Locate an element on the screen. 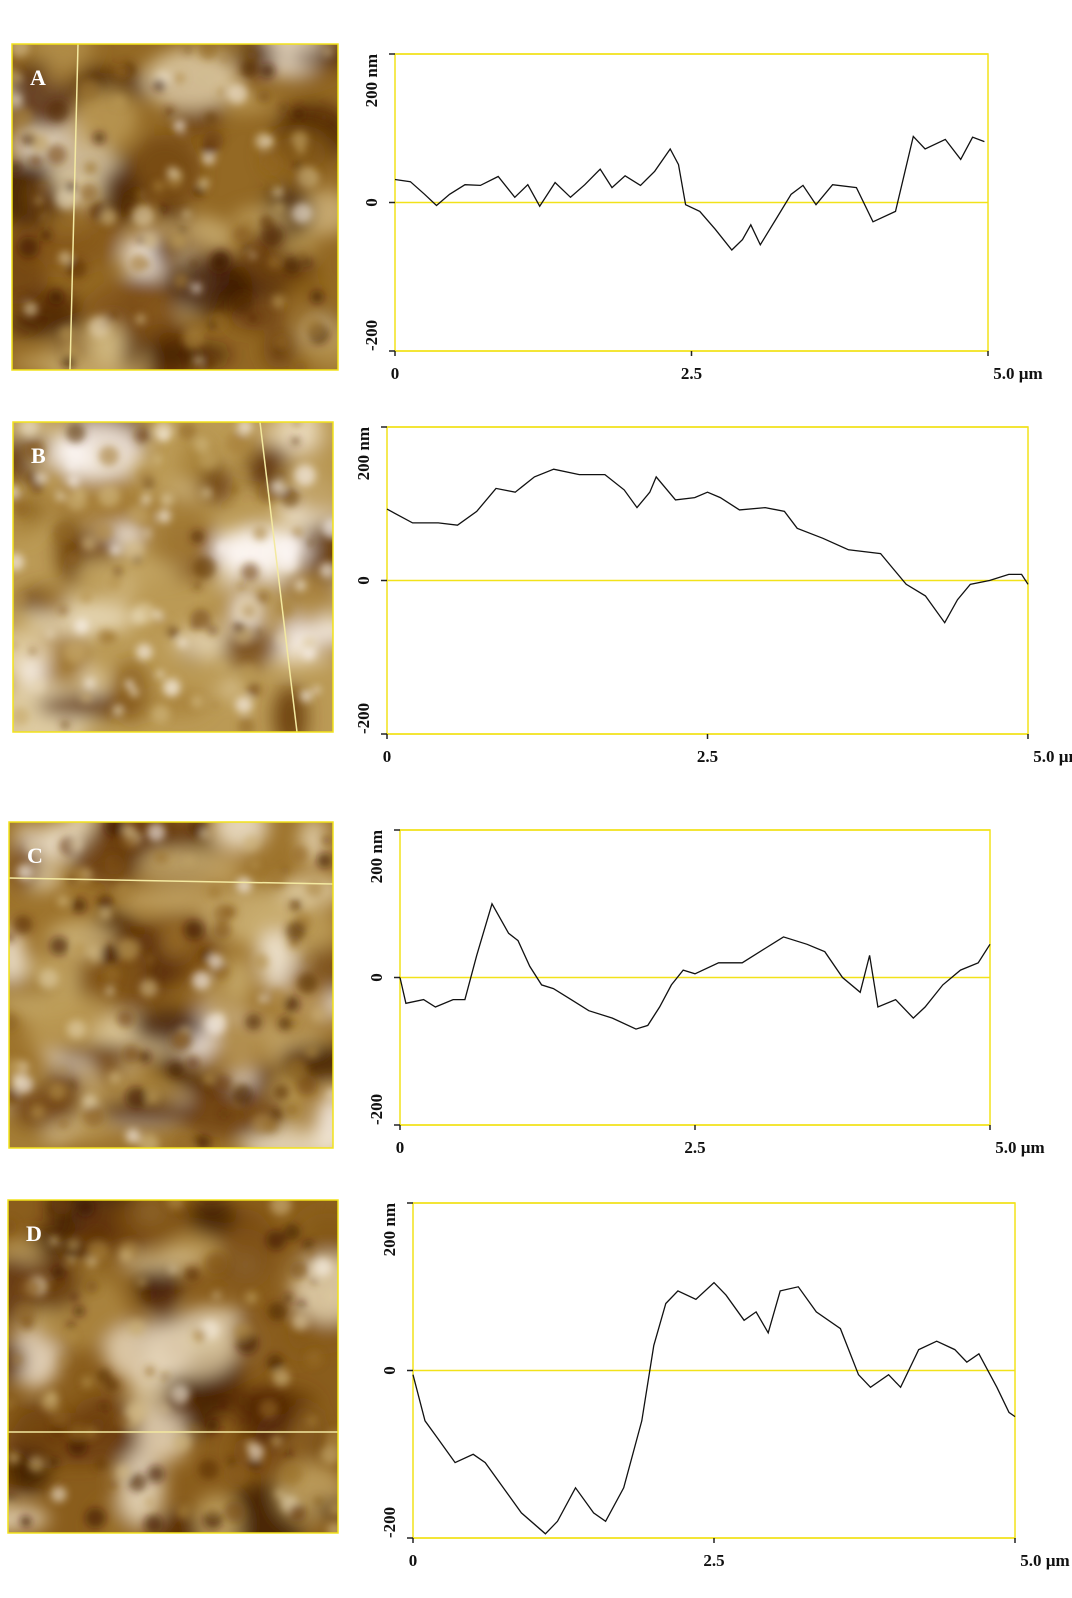 The height and width of the screenshot is (1598, 1072). scan-line is located at coordinates (171, 881).